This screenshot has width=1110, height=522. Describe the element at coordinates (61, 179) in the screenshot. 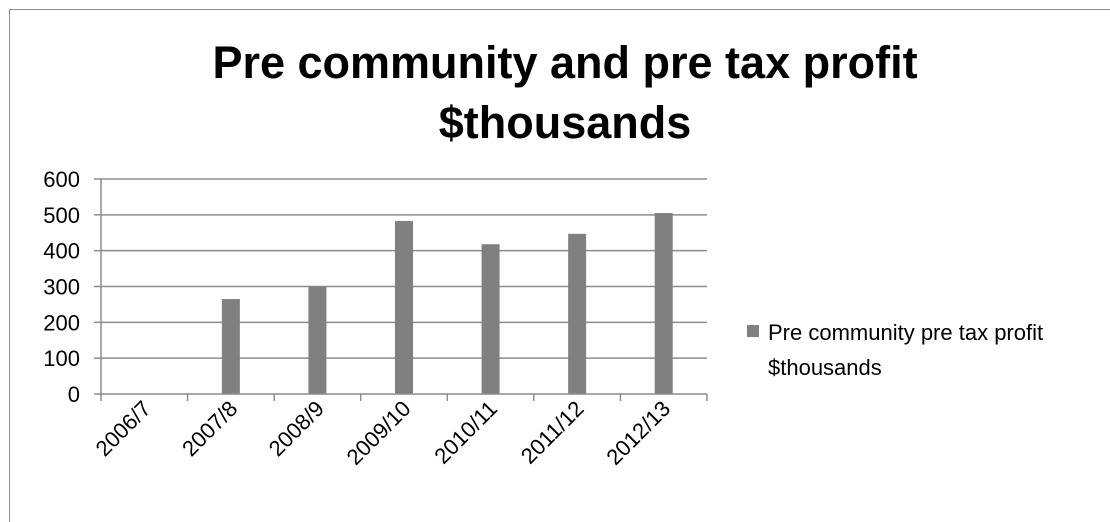

I see `y-tick-label: 600` at that location.